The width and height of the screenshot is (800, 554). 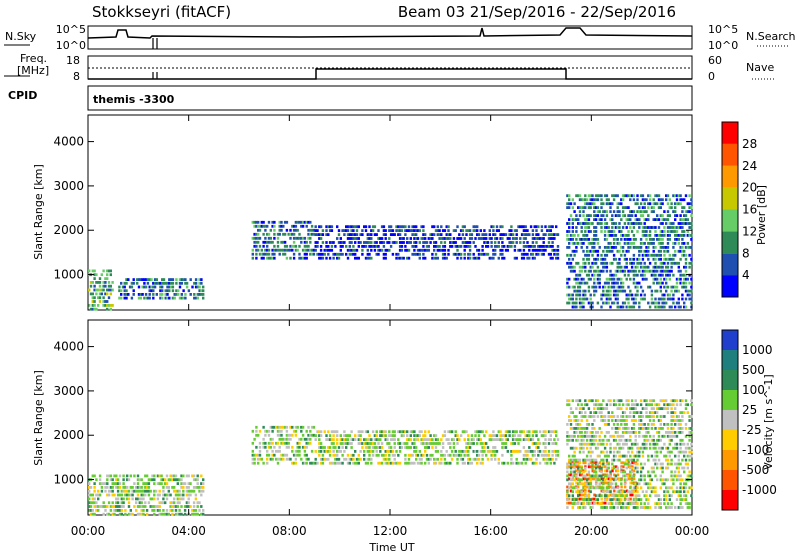 What do you see at coordinates (723, 29) in the screenshot?
I see `noise-right-tick-top: 10^5` at bounding box center [723, 29].